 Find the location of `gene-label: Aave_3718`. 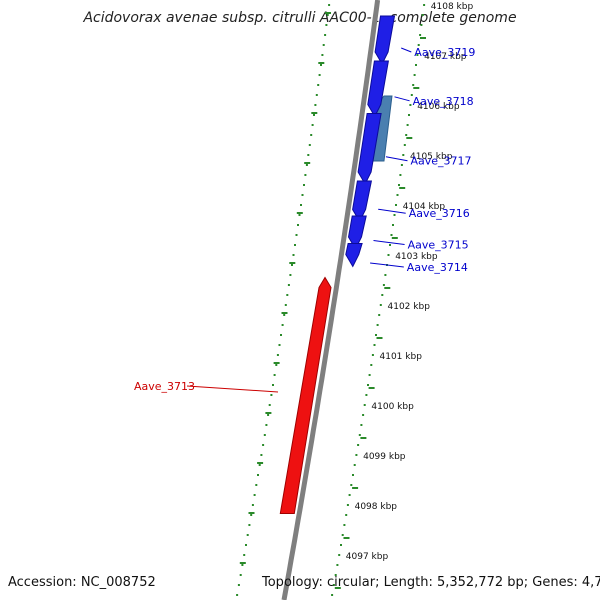

gene-label: Aave_3718 is located at coordinates (443, 101).